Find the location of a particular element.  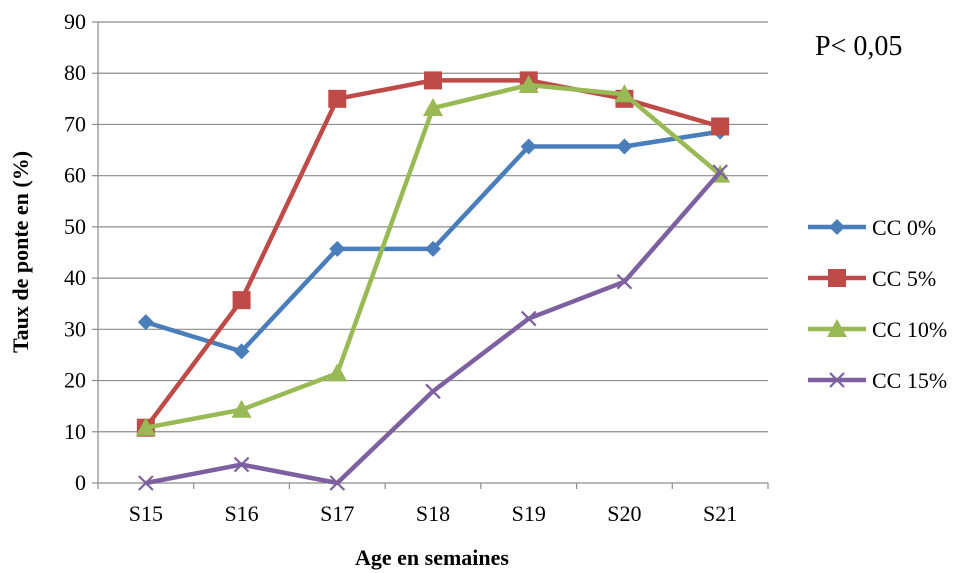

y-tick-label: 50 is located at coordinates (75, 226).